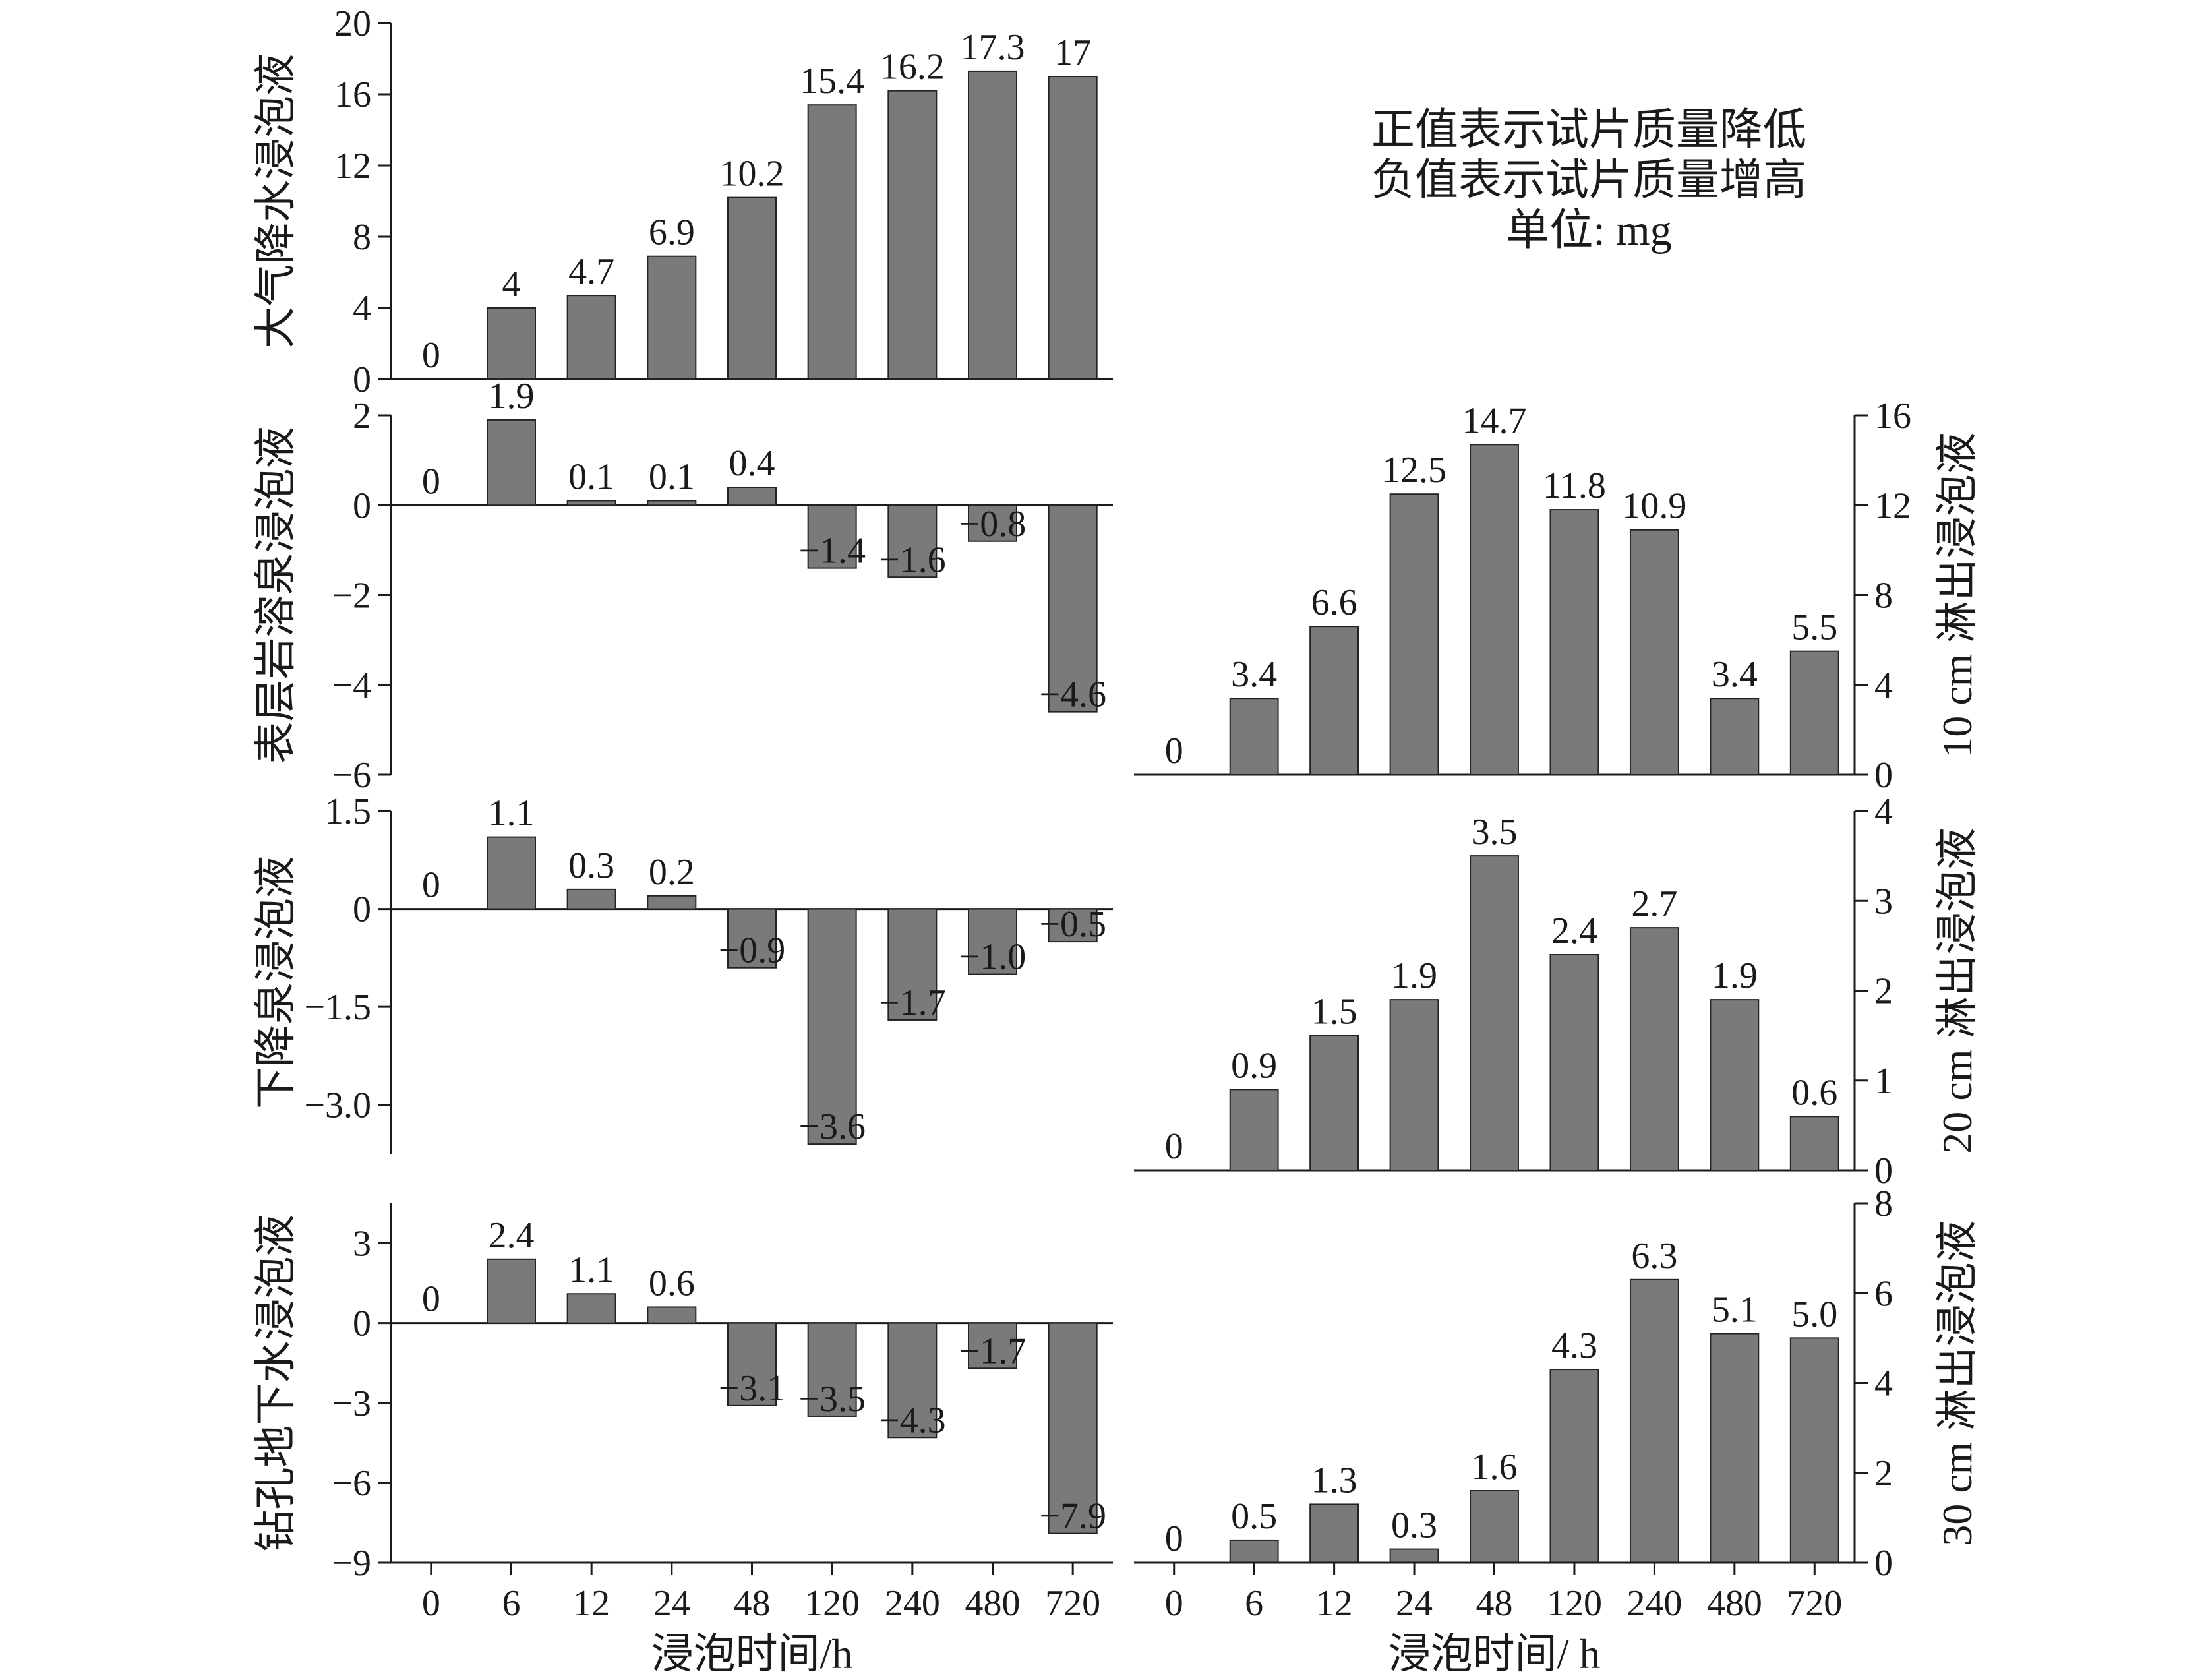 This screenshot has height=1680, width=2206. Describe the element at coordinates (672, 476) in the screenshot. I see `karst-data-label: 0.1` at that location.